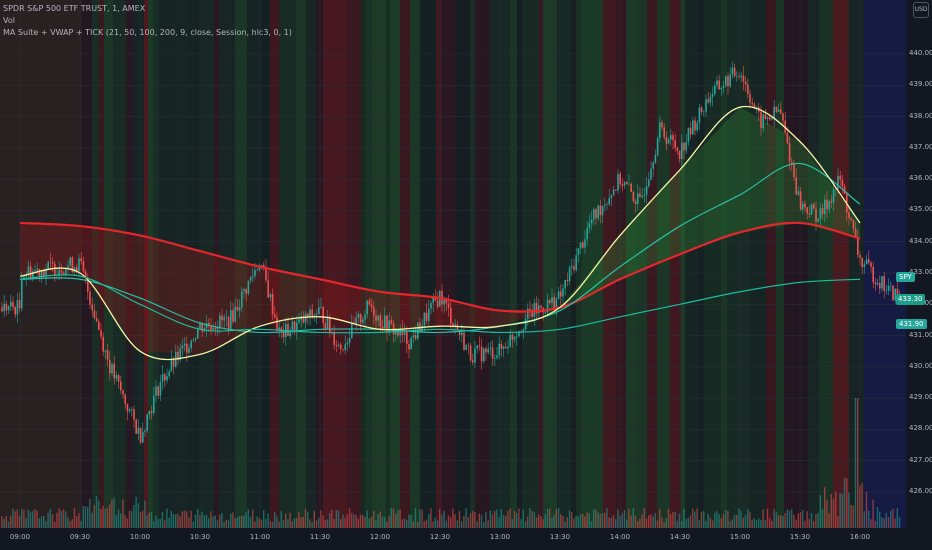 This screenshot has height=550, width=932. What do you see at coordinates (860, 537) in the screenshot?
I see `time-tick: 16:00` at bounding box center [860, 537].